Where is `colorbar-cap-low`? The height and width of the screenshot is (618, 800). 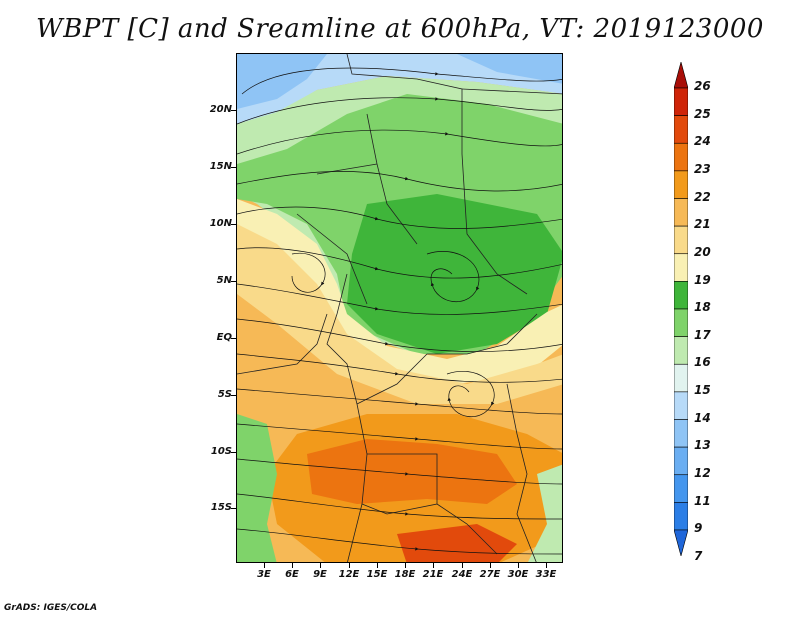
colorbar-cap-low is located at coordinates (681, 542).